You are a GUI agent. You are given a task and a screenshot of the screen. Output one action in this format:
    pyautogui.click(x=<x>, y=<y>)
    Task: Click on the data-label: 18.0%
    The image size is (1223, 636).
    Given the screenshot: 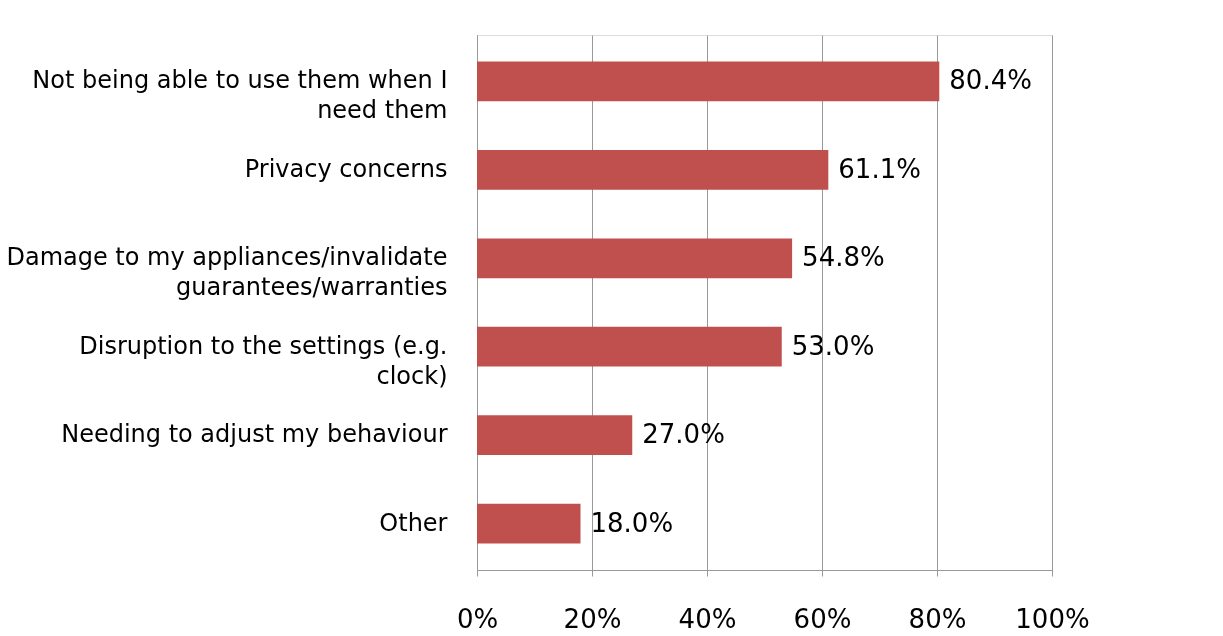 What is the action you would take?
    pyautogui.click(x=632, y=522)
    